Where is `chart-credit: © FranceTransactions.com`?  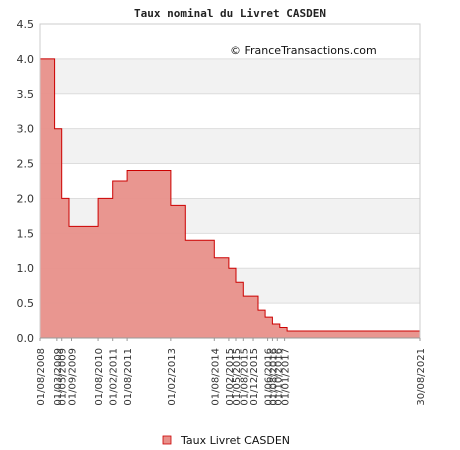 chart-credit: © FranceTransactions.com is located at coordinates (303, 50).